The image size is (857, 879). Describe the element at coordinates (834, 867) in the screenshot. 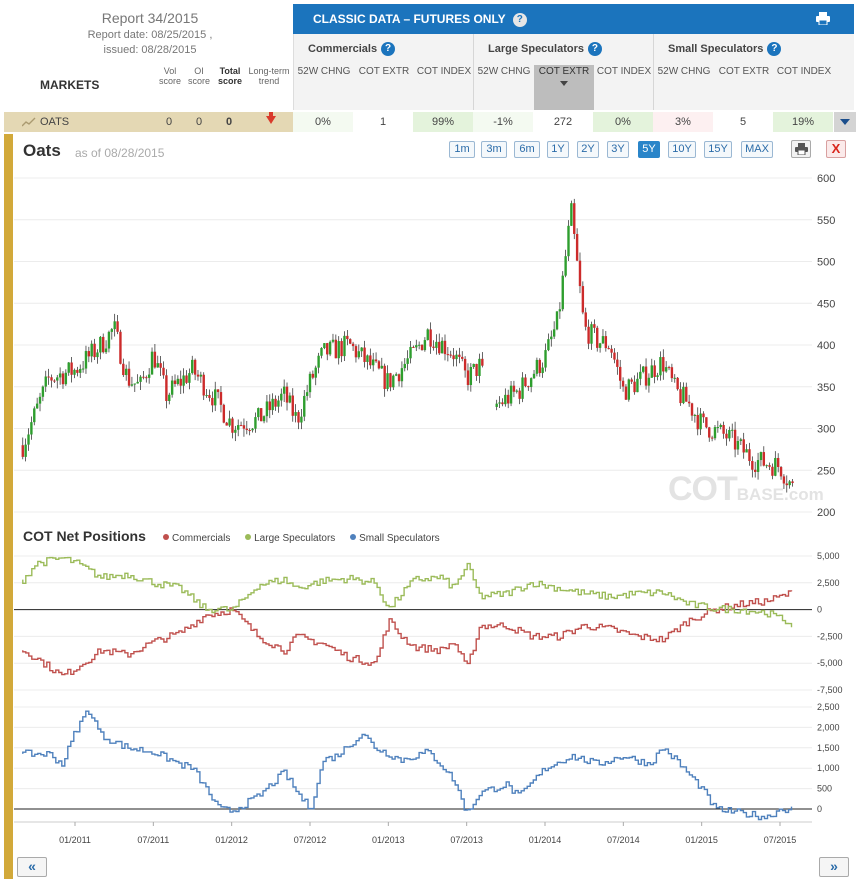

I see `next-period-button: »` at that location.